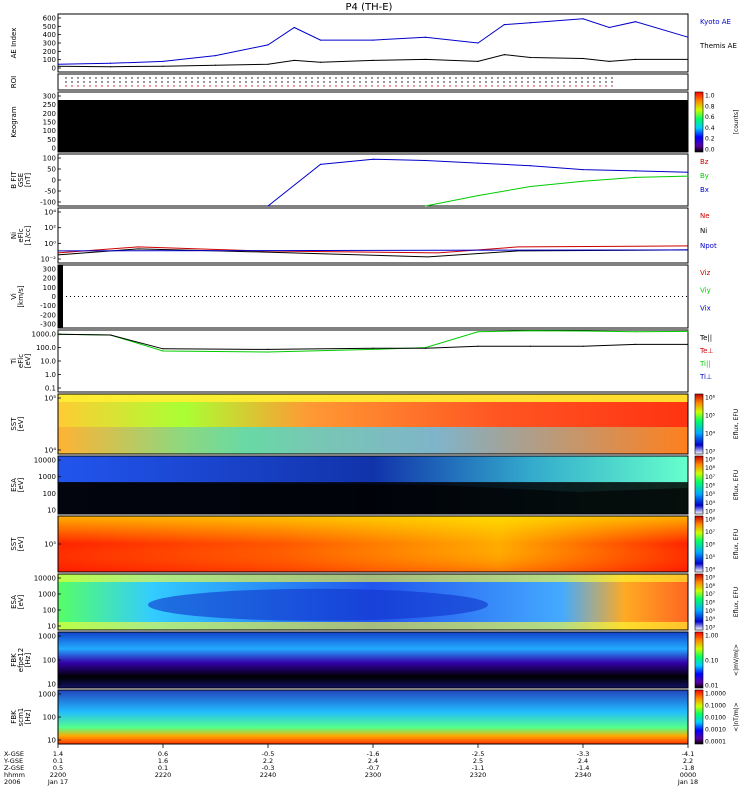  I want to click on colorbar-tick: 0.8, so click(710, 106).